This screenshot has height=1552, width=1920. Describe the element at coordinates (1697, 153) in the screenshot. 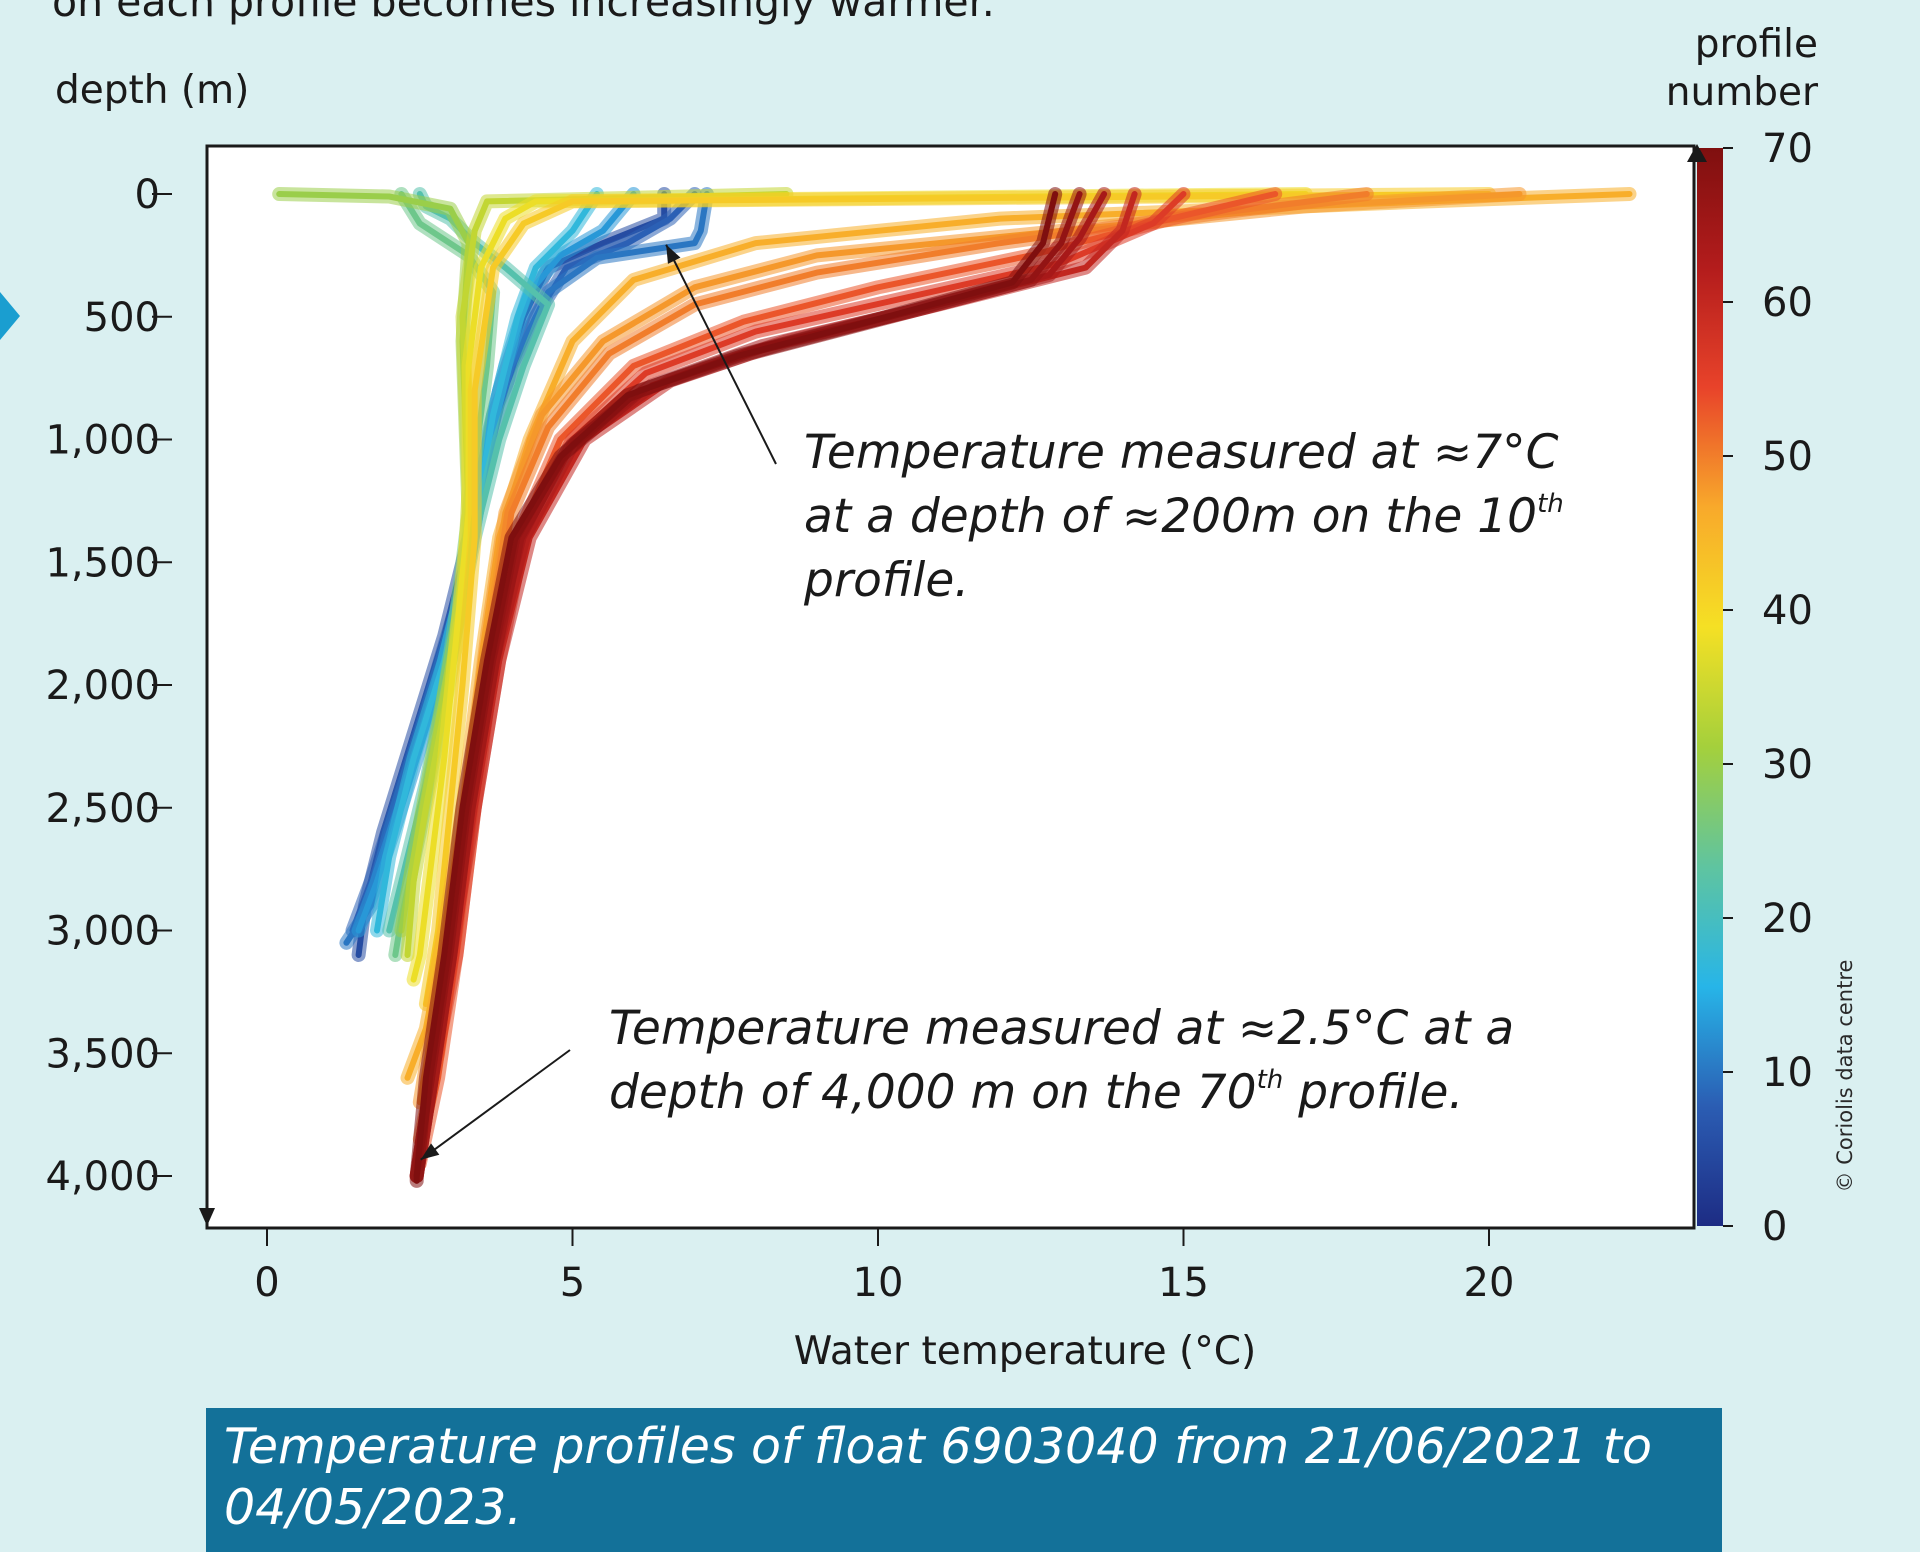

I see `colorbar-arrow-icon` at that location.